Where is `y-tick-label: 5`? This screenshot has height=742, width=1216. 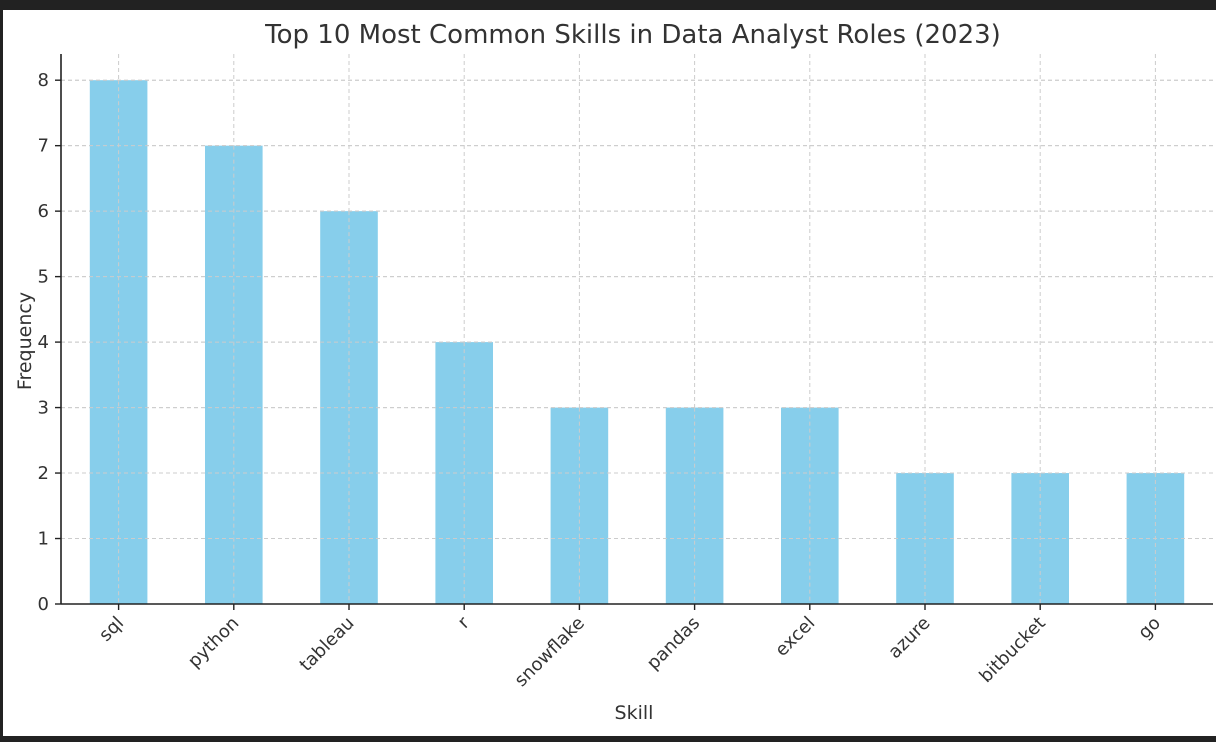 y-tick-label: 5 is located at coordinates (43, 277).